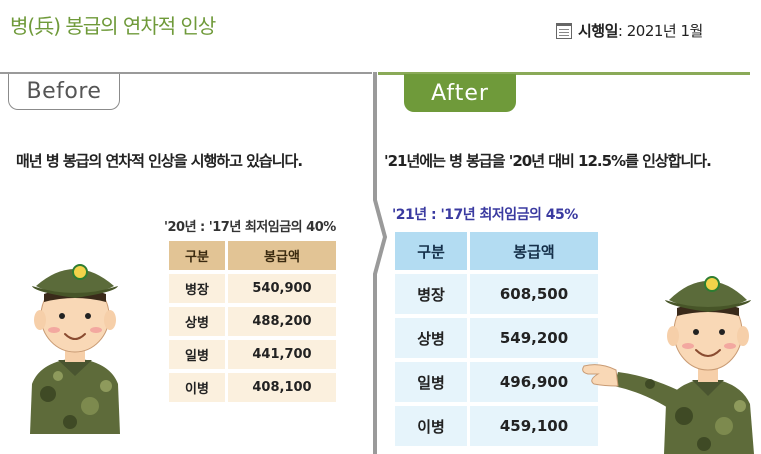 This screenshot has width=761, height=454. Describe the element at coordinates (534, 294) in the screenshot. I see `pay-cell: 608,500` at that location.